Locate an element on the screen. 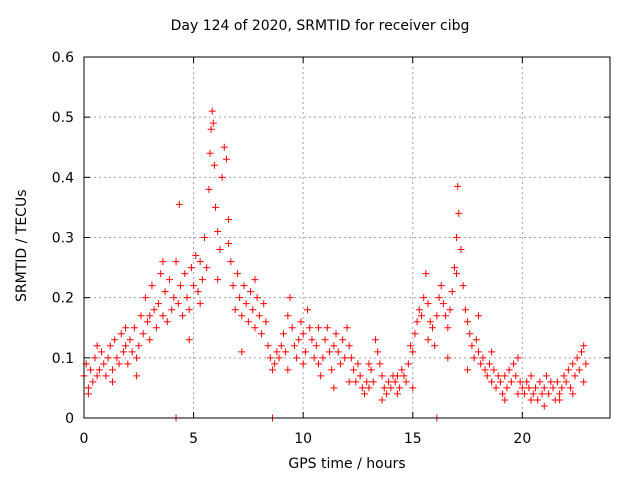  y-tick-label: 0 is located at coordinates (69, 419).